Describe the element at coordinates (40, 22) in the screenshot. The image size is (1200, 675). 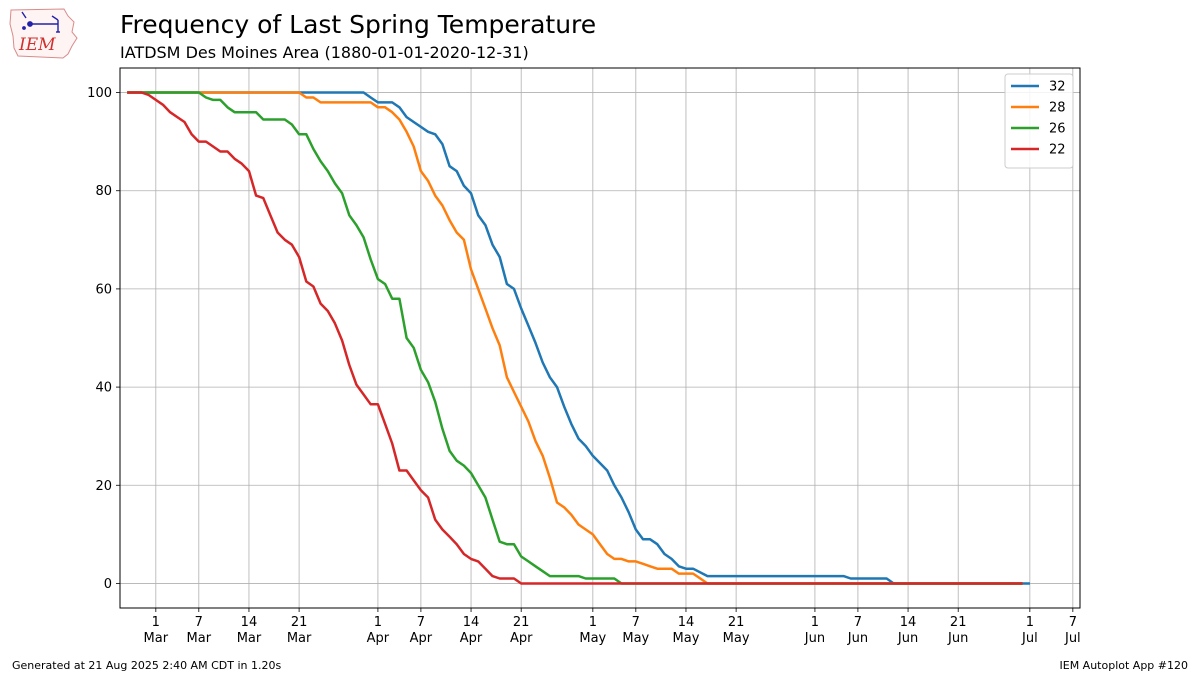
I see `weather-station-icon` at that location.